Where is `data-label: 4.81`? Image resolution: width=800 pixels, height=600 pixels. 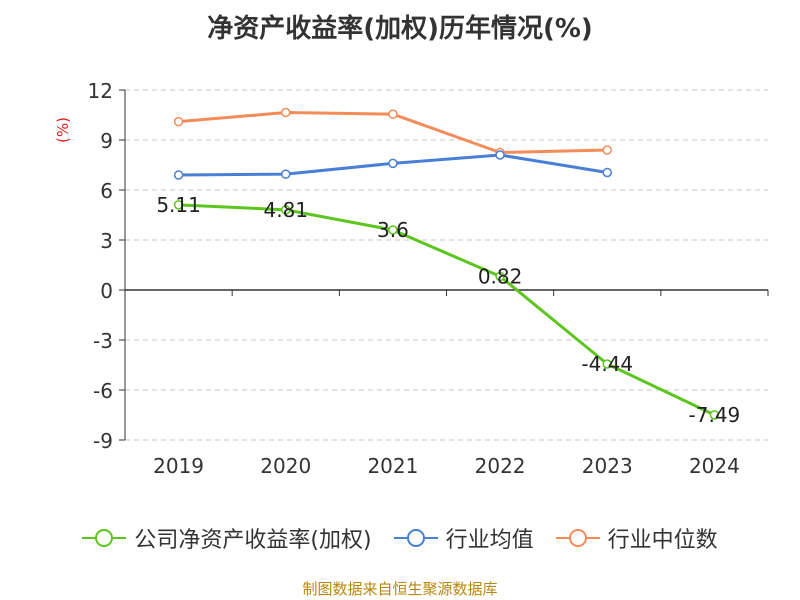
data-label: 4.81 is located at coordinates (285, 210).